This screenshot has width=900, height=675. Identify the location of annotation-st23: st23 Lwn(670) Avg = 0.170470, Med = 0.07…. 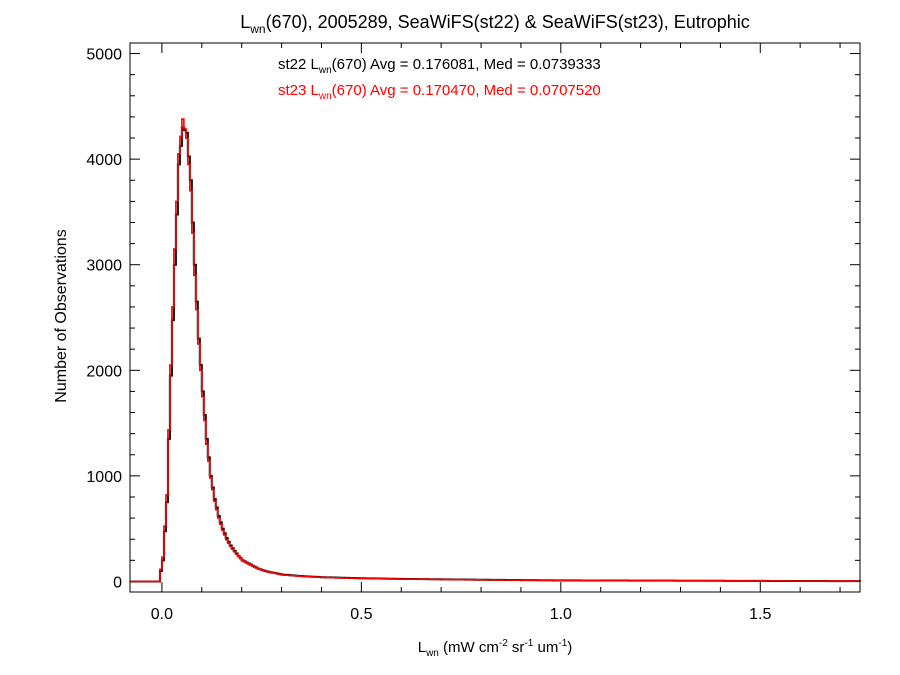
(439, 92).